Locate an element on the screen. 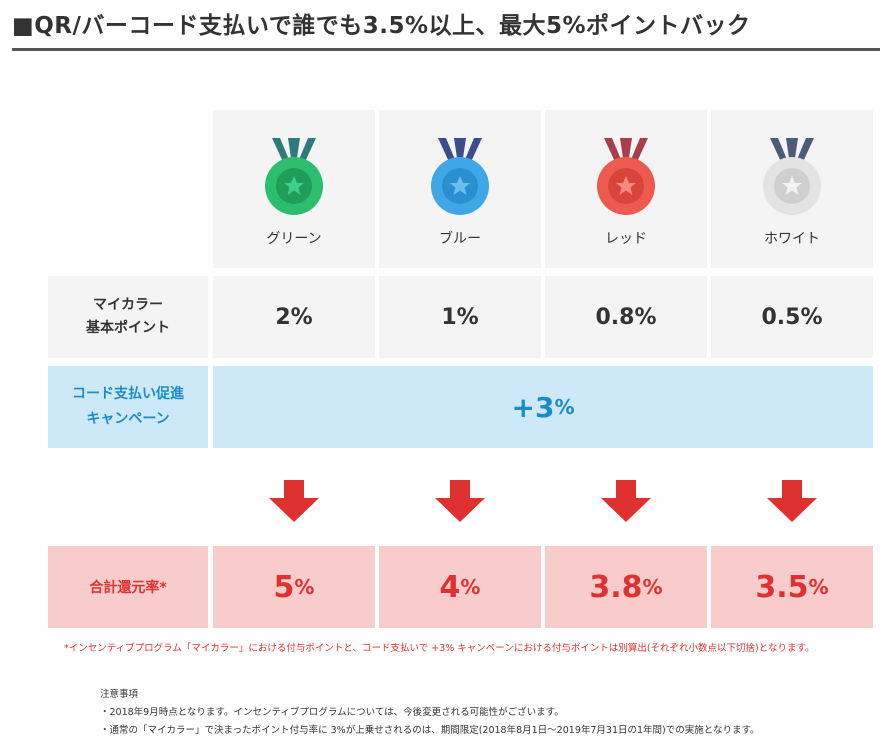 The width and height of the screenshot is (880, 742). total-rate-green: 5% is located at coordinates (294, 587).